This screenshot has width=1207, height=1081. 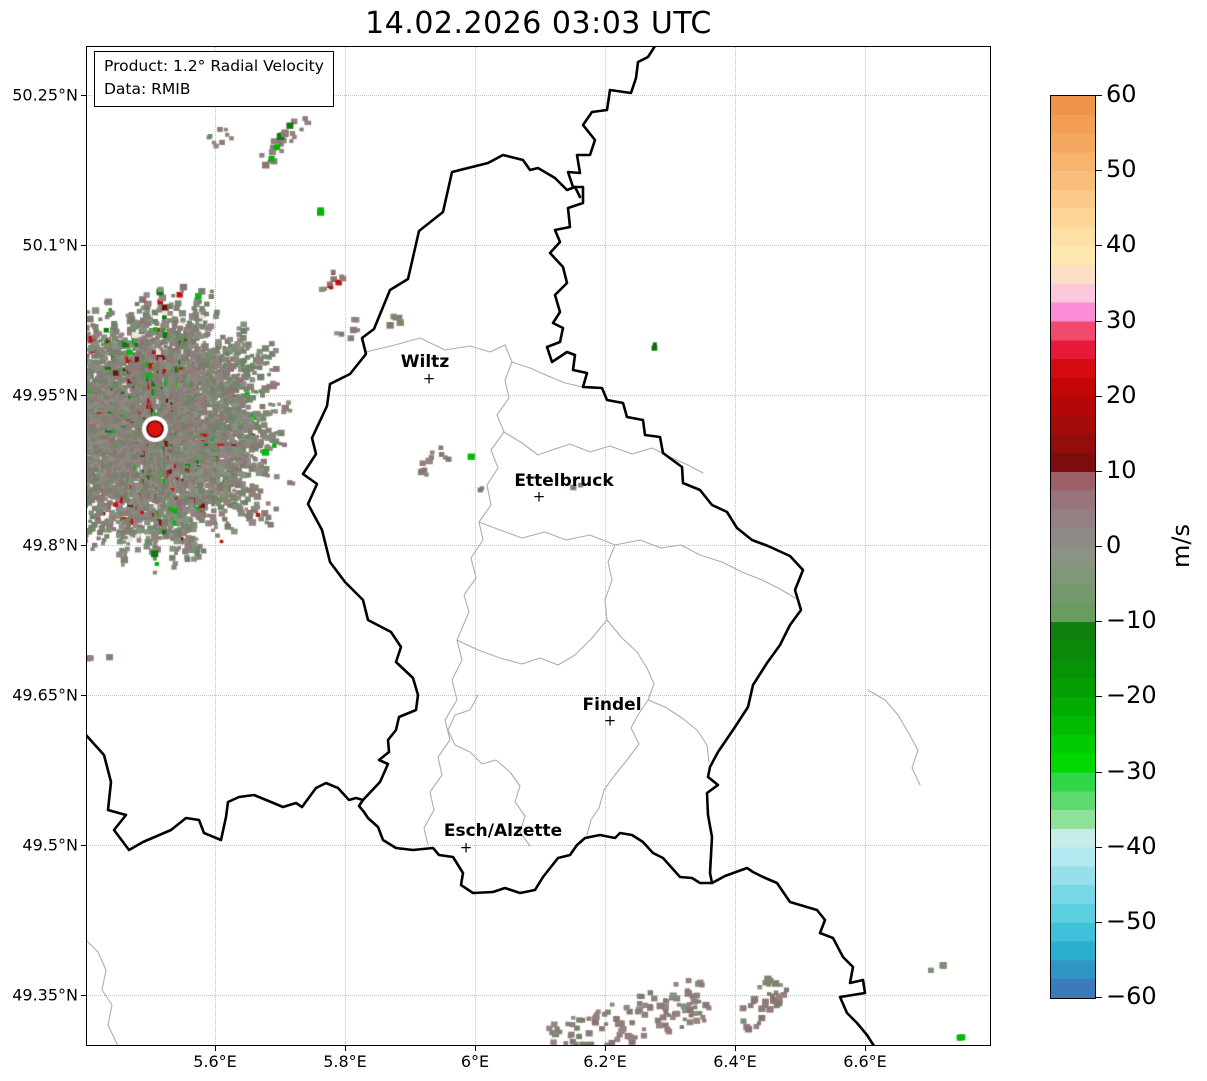 What do you see at coordinates (1121, 244) in the screenshot?
I see `colorbar-tick-label: 40` at bounding box center [1121, 244].